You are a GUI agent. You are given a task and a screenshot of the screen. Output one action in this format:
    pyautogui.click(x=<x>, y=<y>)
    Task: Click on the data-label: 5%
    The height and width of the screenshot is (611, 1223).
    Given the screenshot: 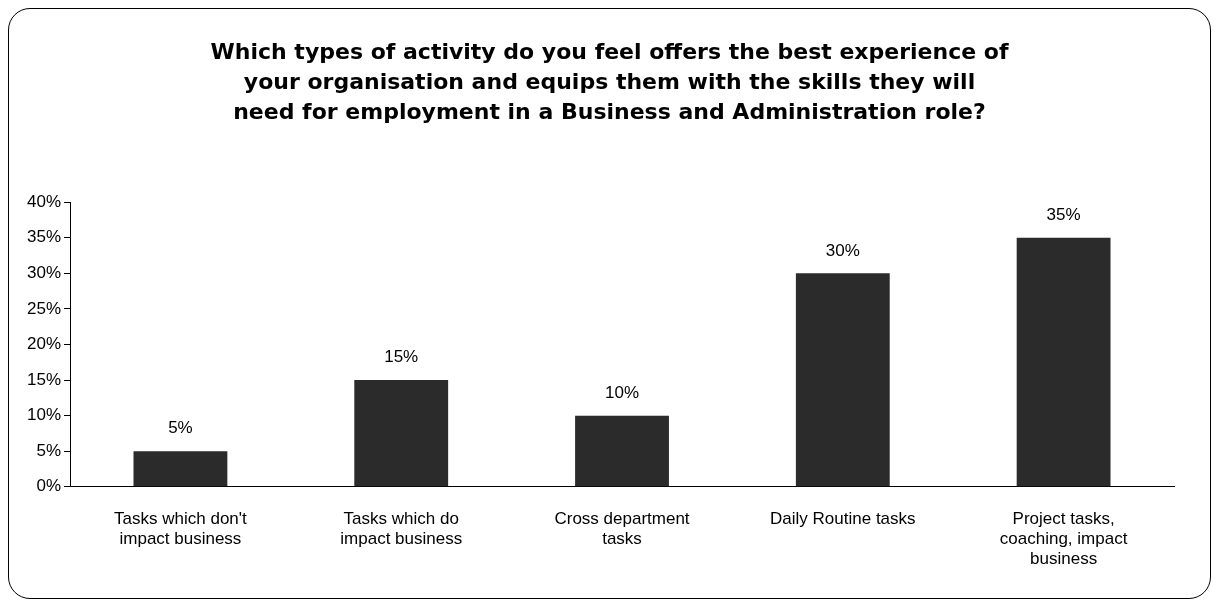 What is the action you would take?
    pyautogui.click(x=180, y=428)
    